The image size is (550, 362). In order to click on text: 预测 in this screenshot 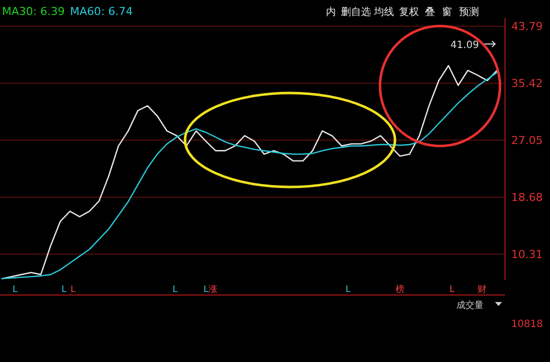, I will do `click(469, 12)`.